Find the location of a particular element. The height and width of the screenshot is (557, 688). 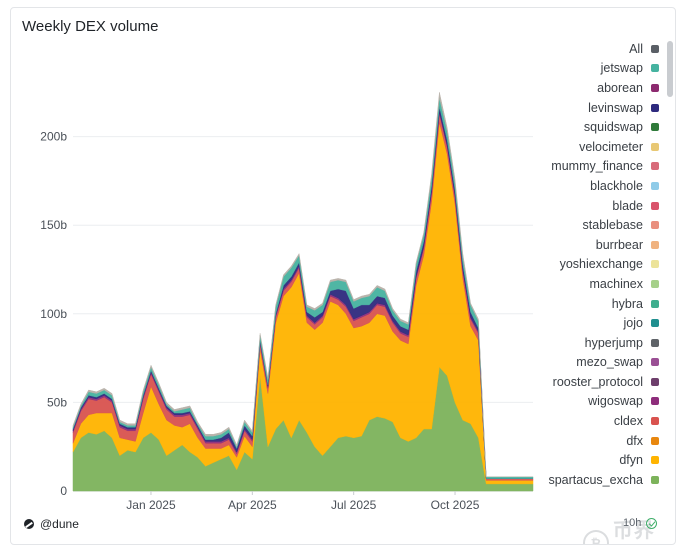

legend-label: jetswap is located at coordinates (621, 68).